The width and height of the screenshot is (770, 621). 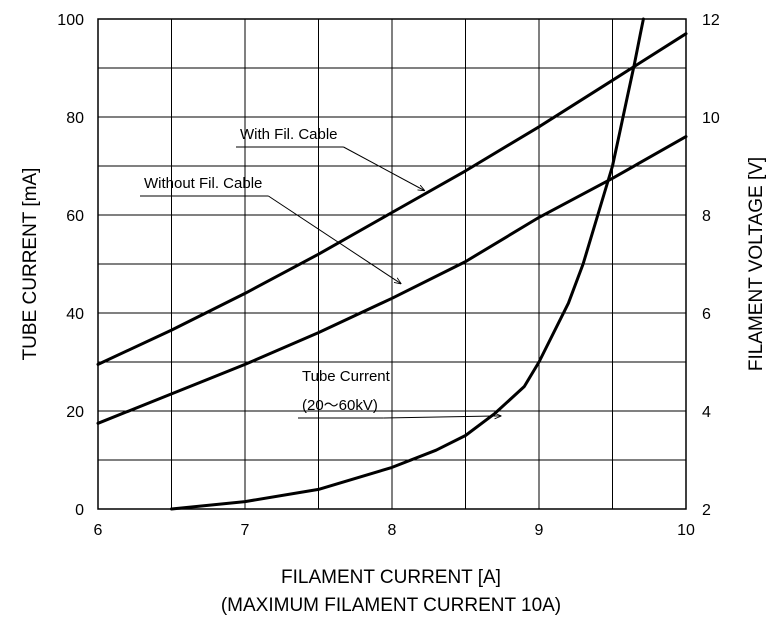 What do you see at coordinates (706, 314) in the screenshot?
I see `y-right-tick-label: 6` at bounding box center [706, 314].